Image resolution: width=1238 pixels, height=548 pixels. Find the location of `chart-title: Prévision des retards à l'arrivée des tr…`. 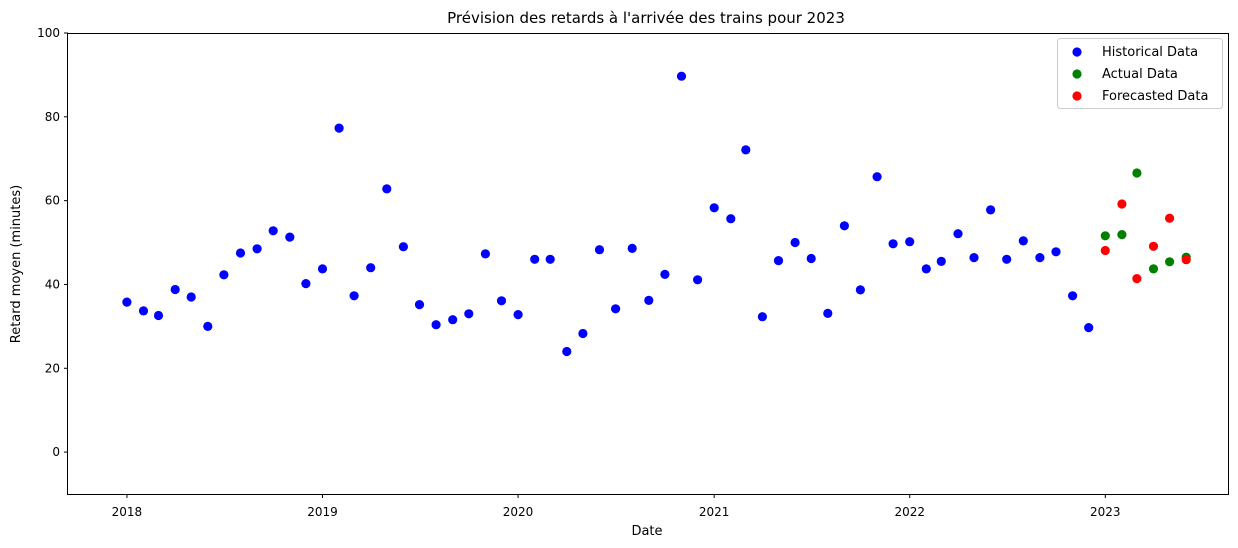

chart-title: Prévision des retards à l'arrivée des tr… is located at coordinates (646, 18).